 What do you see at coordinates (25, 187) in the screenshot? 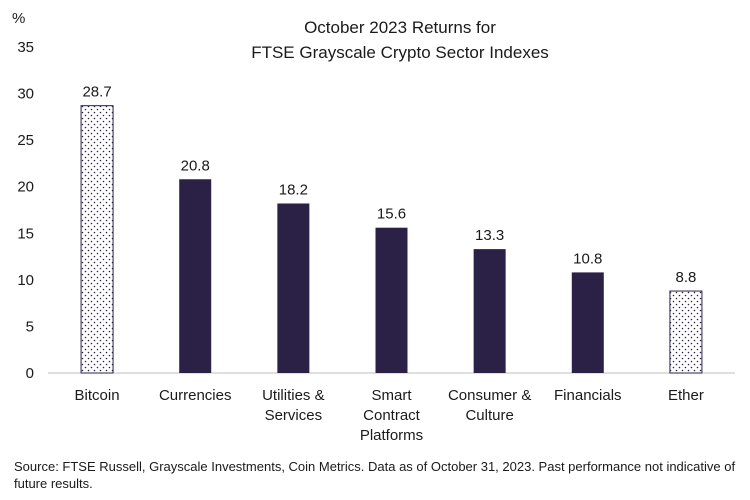
I see `y-tick-label: 20` at bounding box center [25, 187].